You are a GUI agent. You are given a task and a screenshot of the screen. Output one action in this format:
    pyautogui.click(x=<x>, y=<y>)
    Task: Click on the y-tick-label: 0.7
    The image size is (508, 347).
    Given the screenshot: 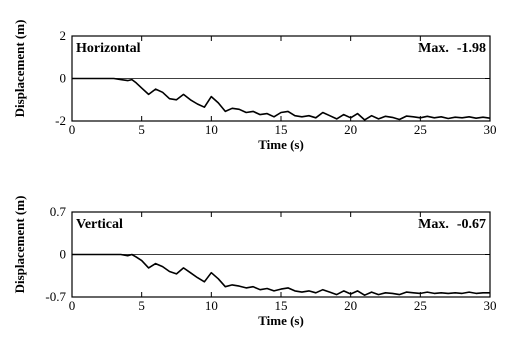 What is the action you would take?
    pyautogui.click(x=58, y=211)
    